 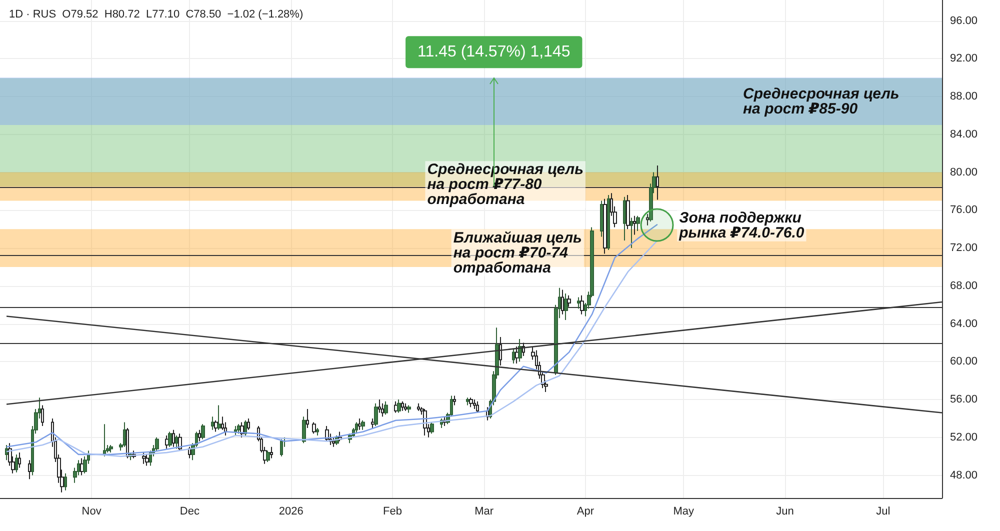 I want to click on y-tick-label: 52.00, so click(x=964, y=437).